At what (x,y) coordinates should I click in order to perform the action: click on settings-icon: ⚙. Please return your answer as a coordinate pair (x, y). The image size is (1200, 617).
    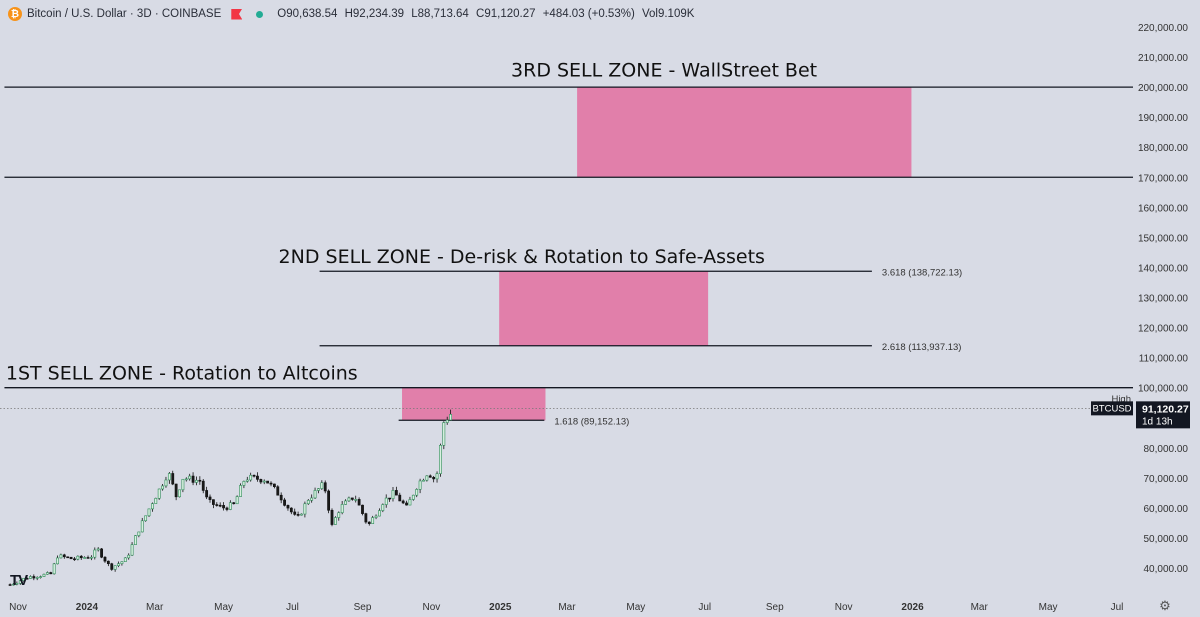
    Looking at the image, I should click on (1165, 605).